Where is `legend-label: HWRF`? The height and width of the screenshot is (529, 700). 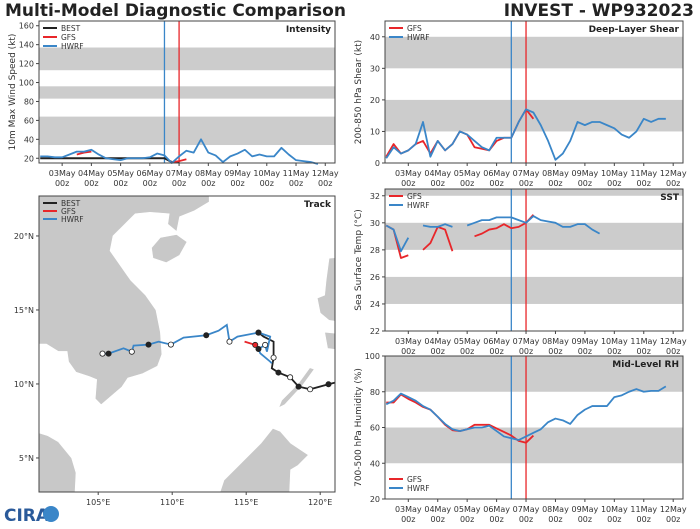 legend-label: HWRF is located at coordinates (72, 219).